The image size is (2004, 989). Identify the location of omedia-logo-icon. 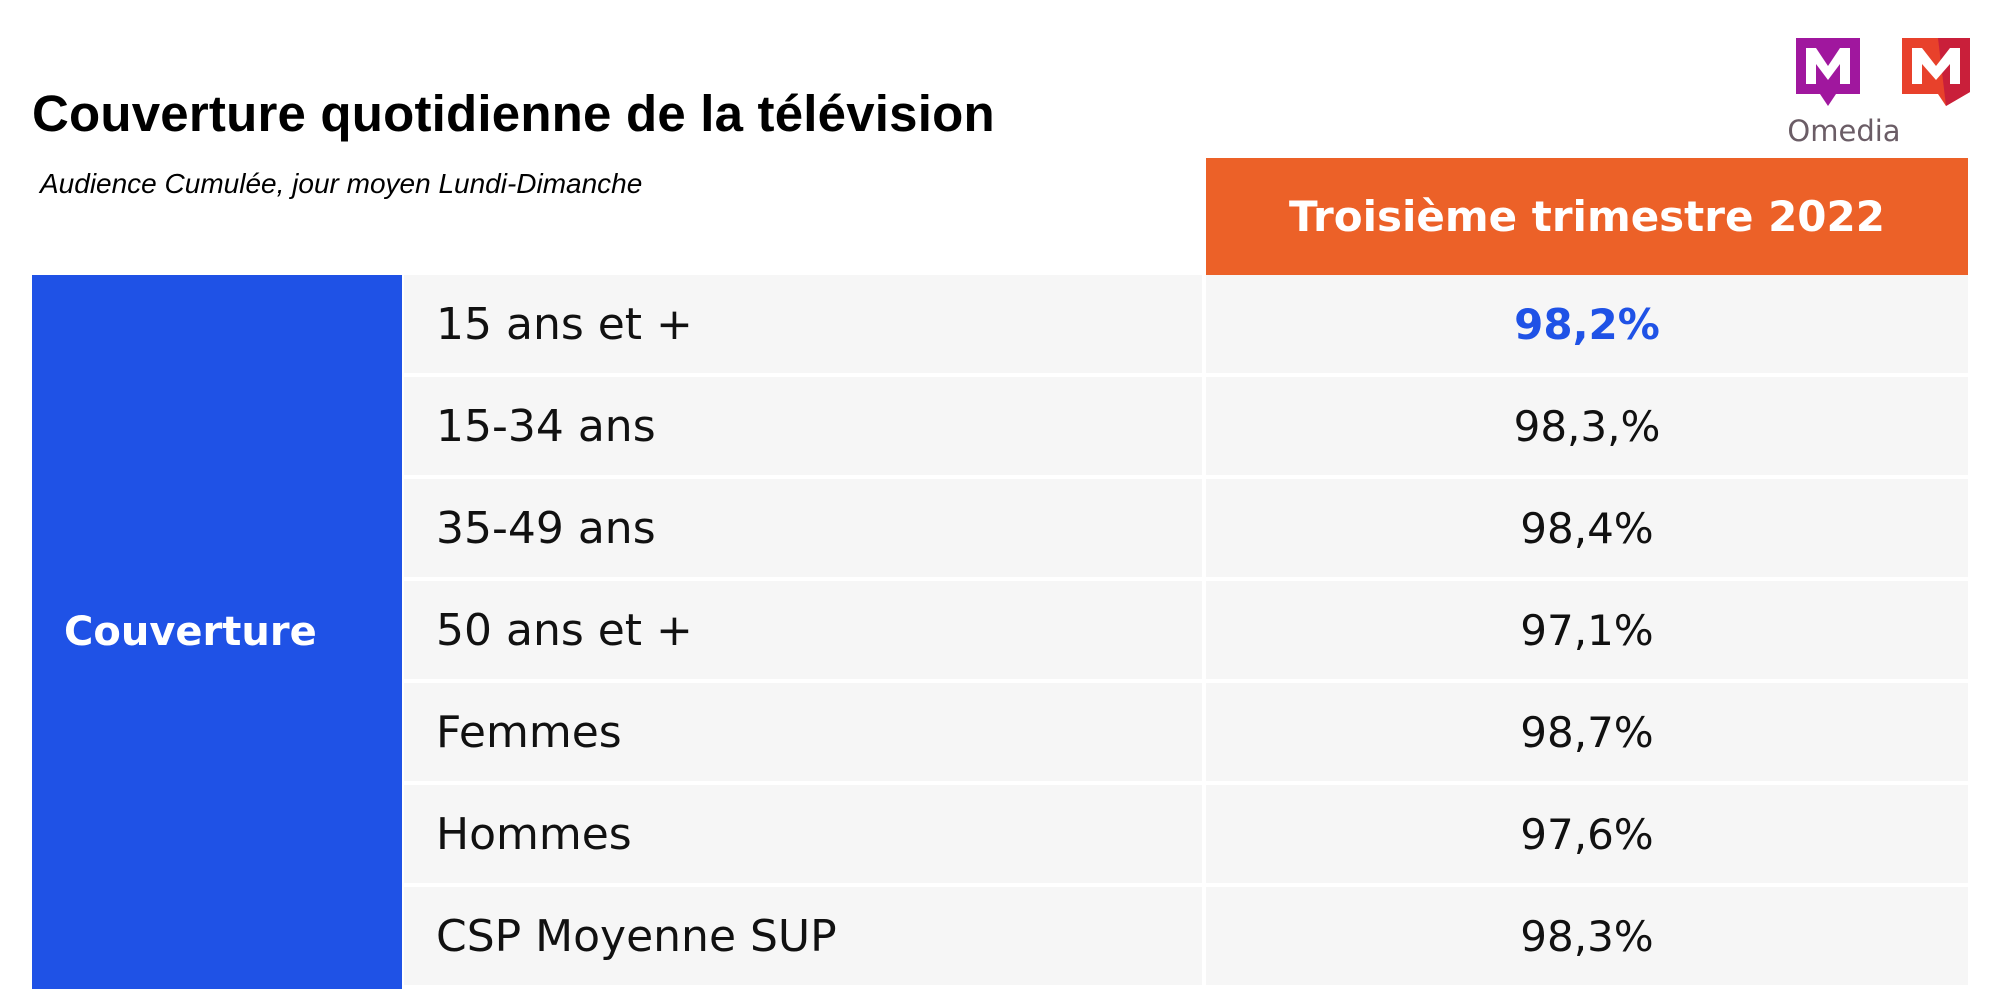
(1828, 72).